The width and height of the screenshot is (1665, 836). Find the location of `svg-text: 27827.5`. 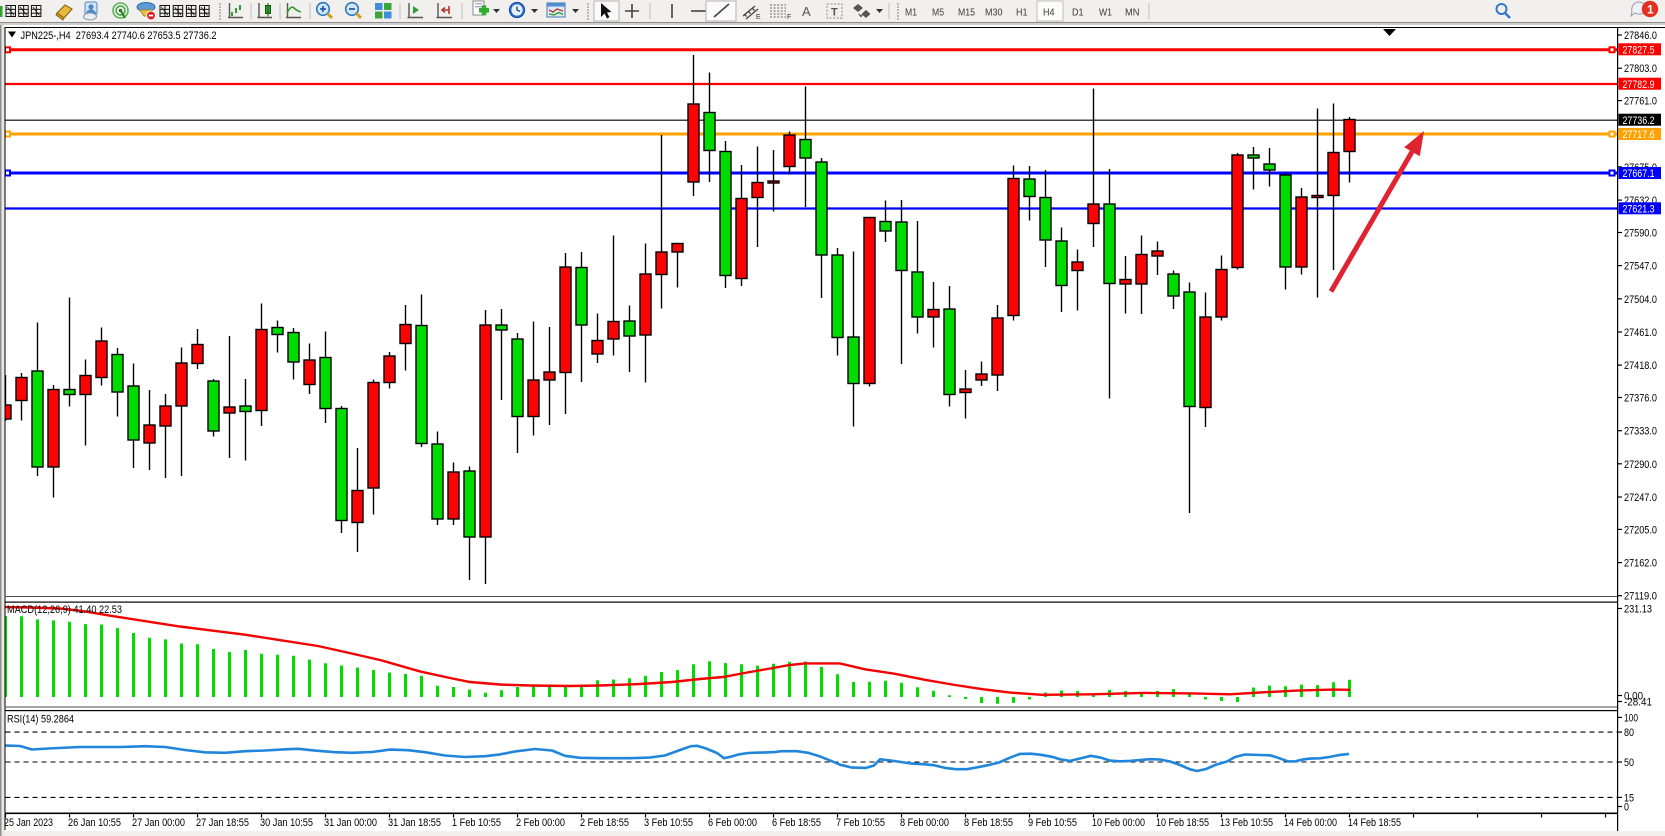

svg-text: 27827.5 is located at coordinates (1639, 51).